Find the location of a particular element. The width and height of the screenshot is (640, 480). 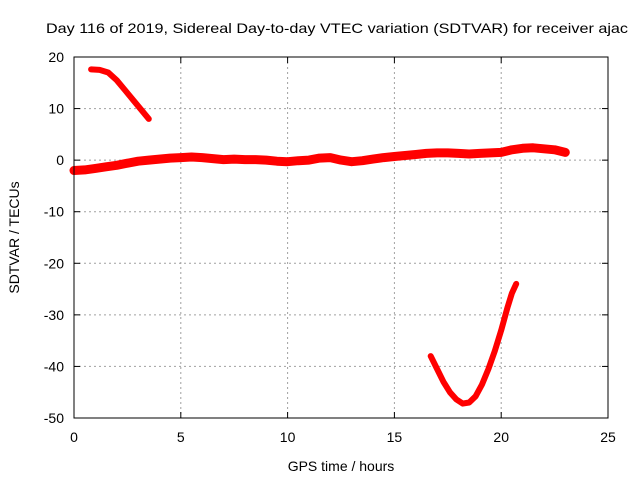

series-arc-low-late is located at coordinates (473, 343).